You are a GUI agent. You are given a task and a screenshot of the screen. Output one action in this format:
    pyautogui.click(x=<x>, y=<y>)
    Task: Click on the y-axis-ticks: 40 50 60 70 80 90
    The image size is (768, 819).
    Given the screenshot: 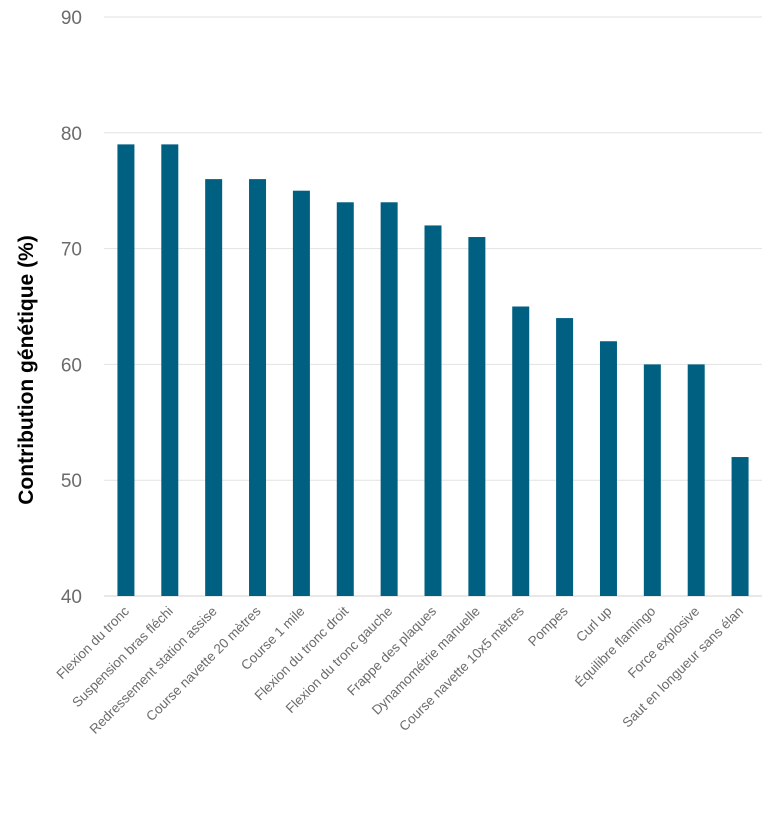 What is the action you would take?
    pyautogui.click(x=71, y=308)
    